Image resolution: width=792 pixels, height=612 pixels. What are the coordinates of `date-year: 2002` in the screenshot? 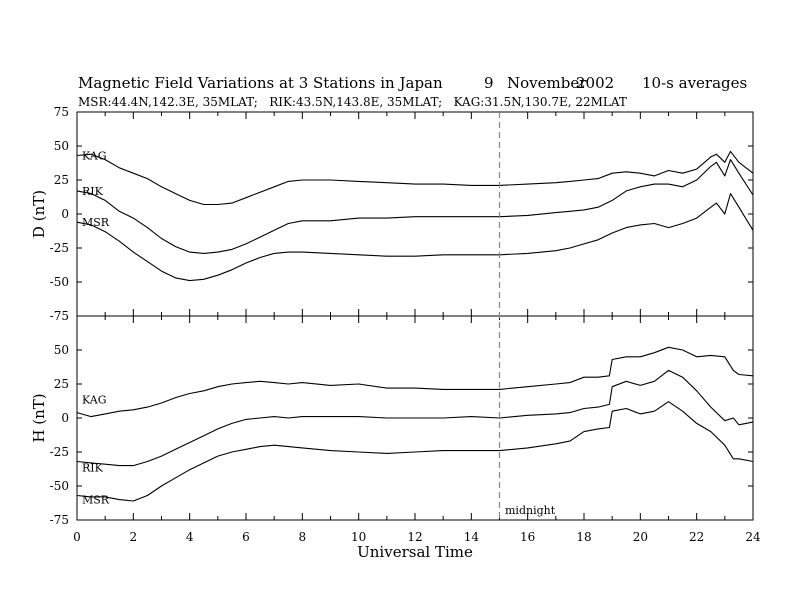 It's located at (595, 83).